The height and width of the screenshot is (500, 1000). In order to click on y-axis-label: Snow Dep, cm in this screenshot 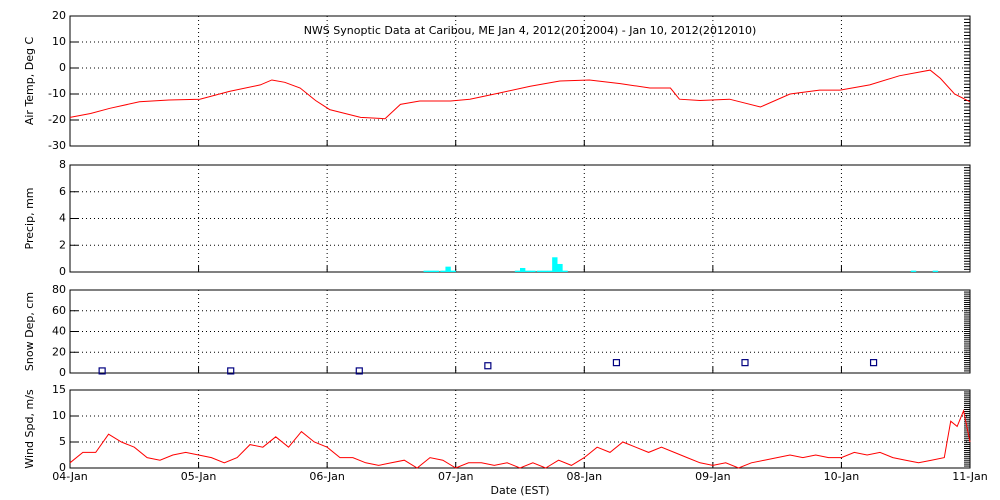, I will do `click(29, 331)`.